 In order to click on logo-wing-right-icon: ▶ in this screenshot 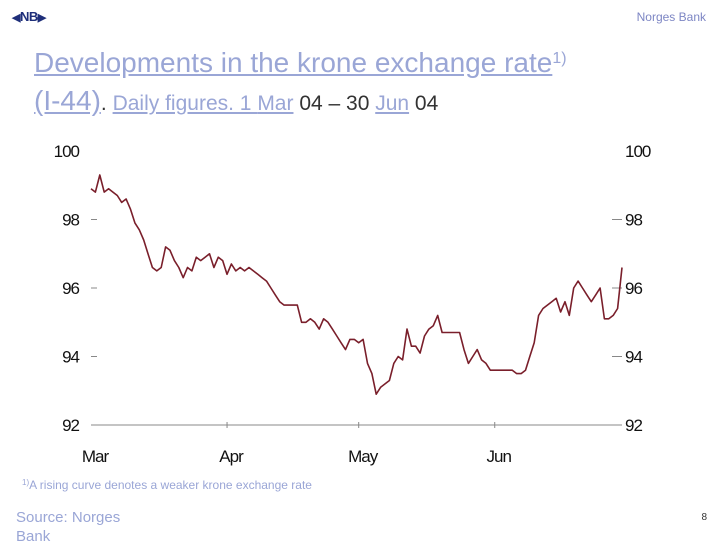, I will do `click(41, 18)`.